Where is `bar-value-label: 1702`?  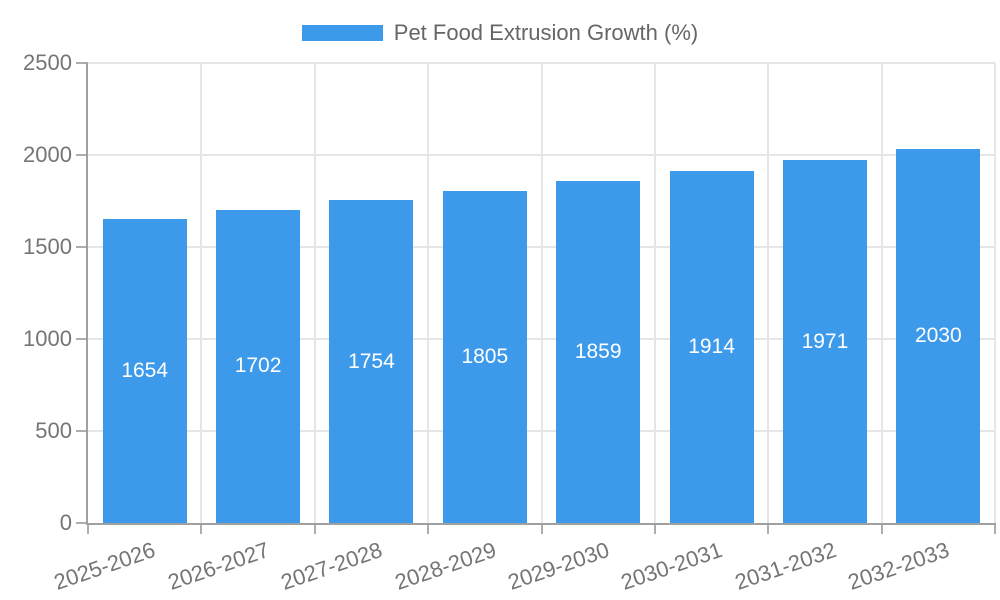
bar-value-label: 1702 is located at coordinates (258, 366).